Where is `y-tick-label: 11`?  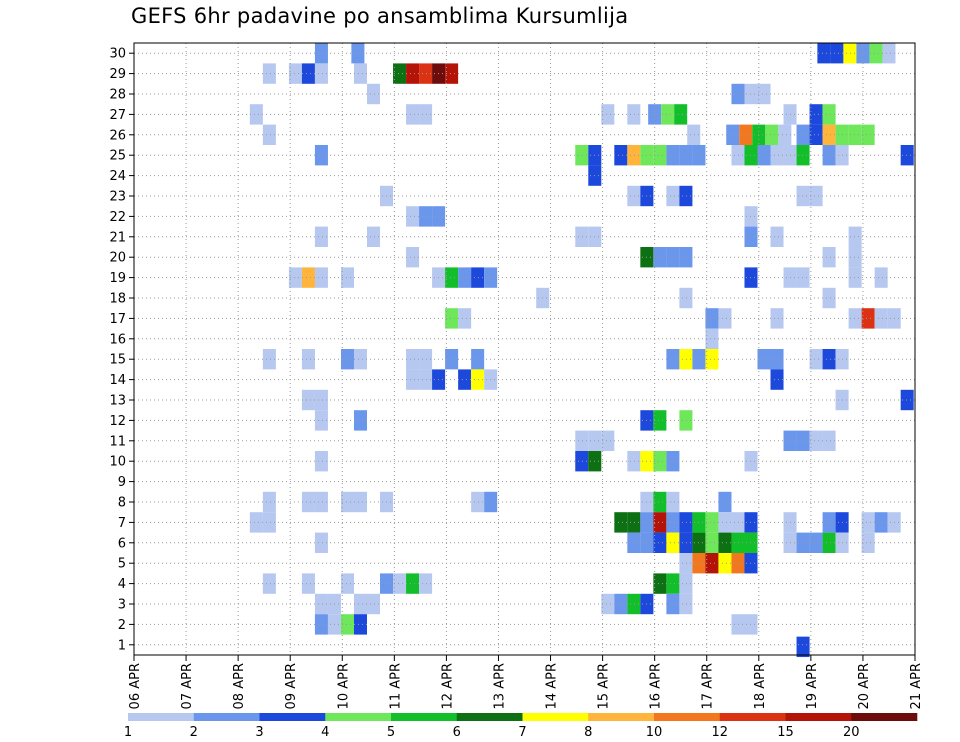
y-tick-label: 11 is located at coordinates (117, 441).